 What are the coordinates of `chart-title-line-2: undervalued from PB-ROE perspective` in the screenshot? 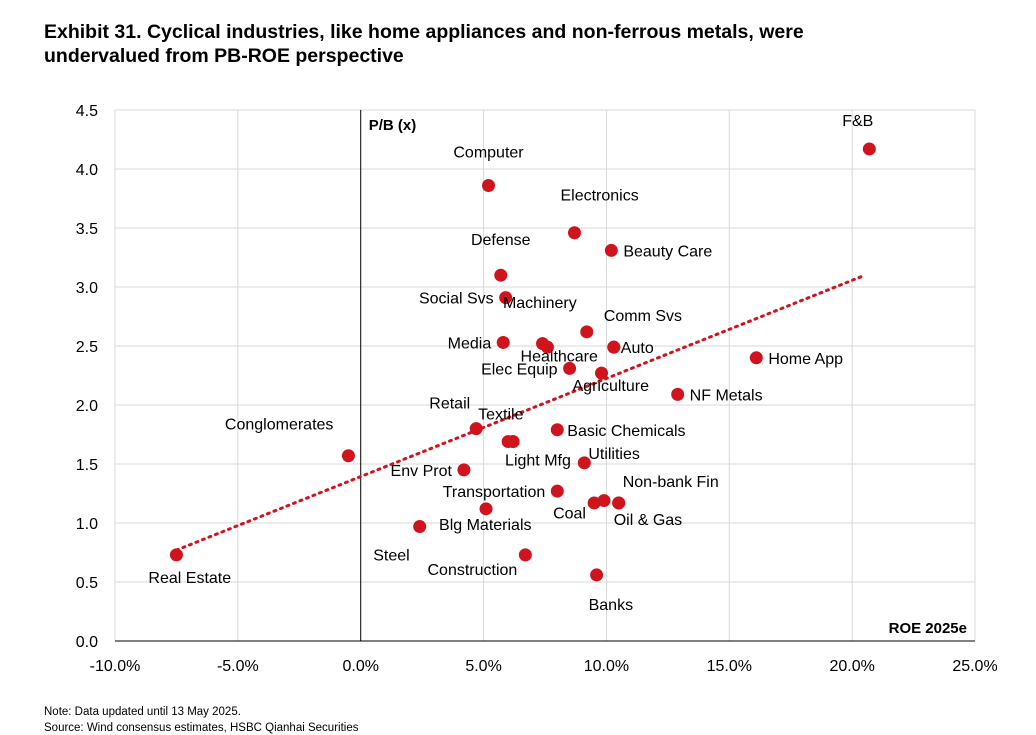 It's located at (224, 56).